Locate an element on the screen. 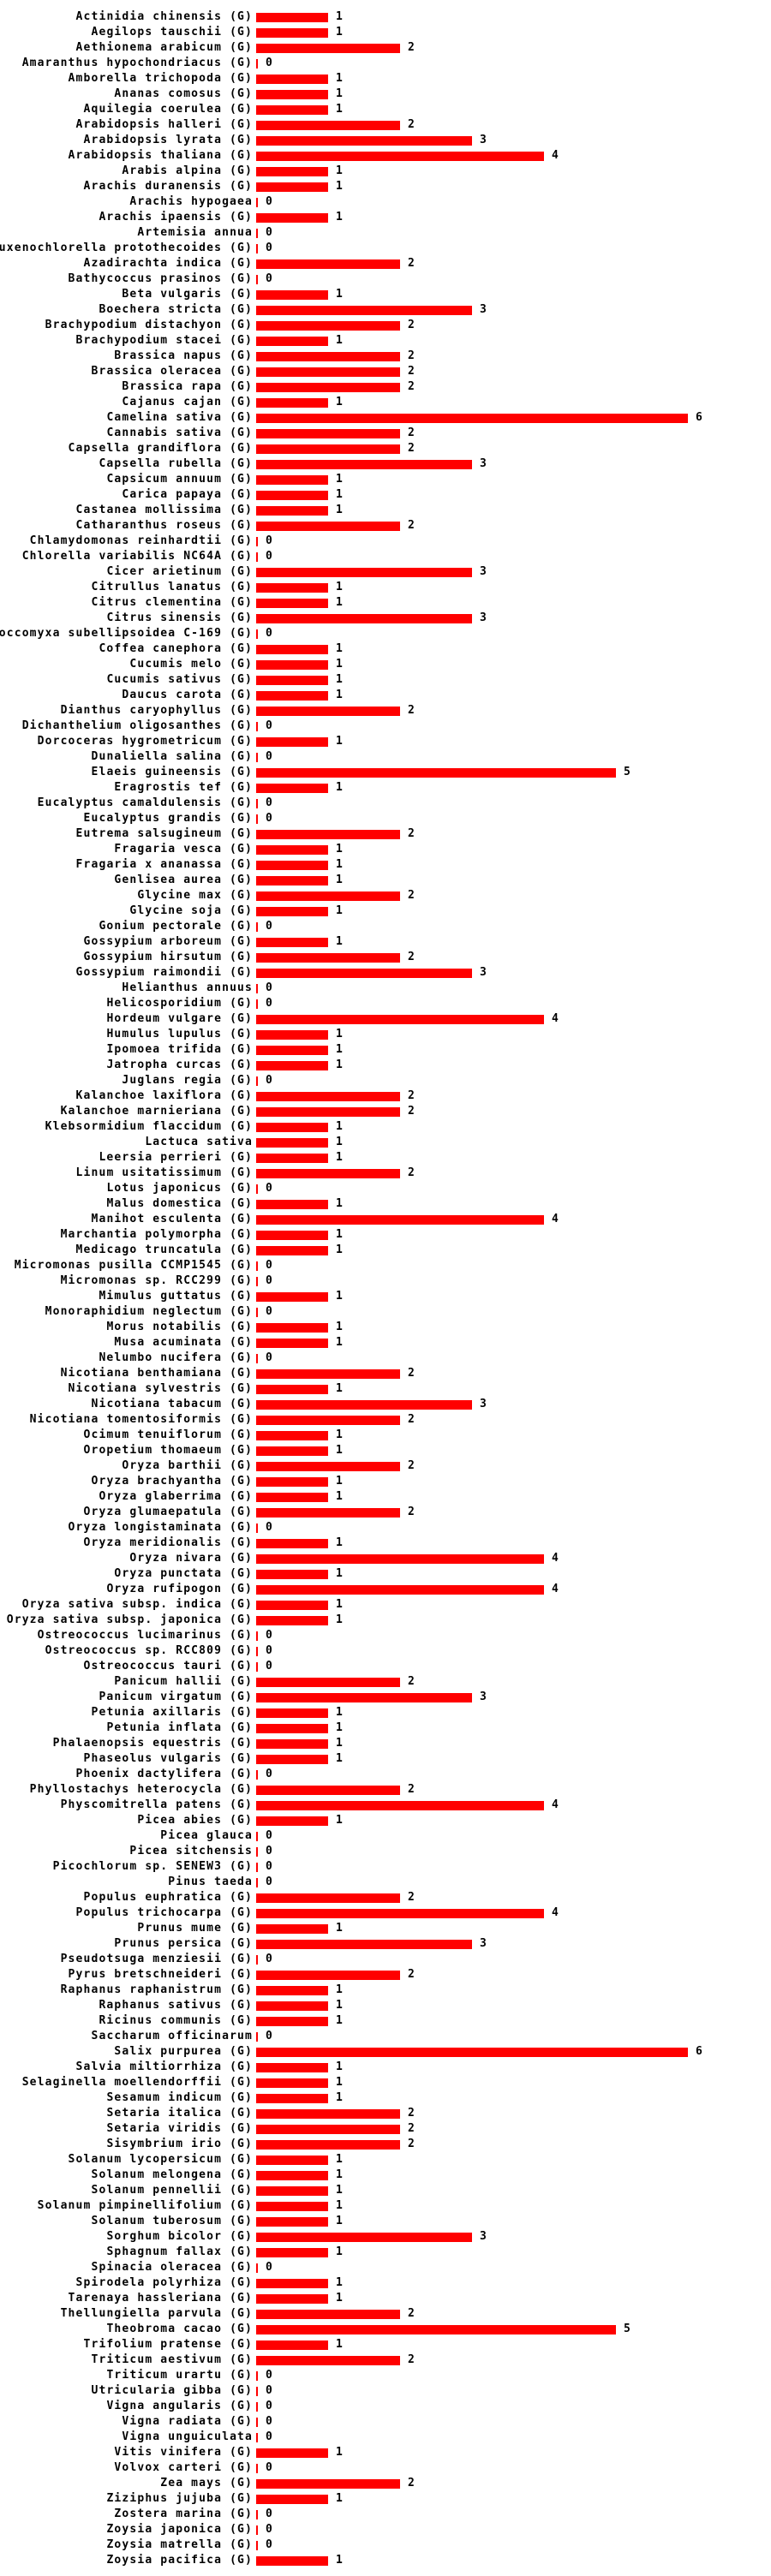  chart-row: Citrullus lanatus (G) 1 is located at coordinates (385, 587).